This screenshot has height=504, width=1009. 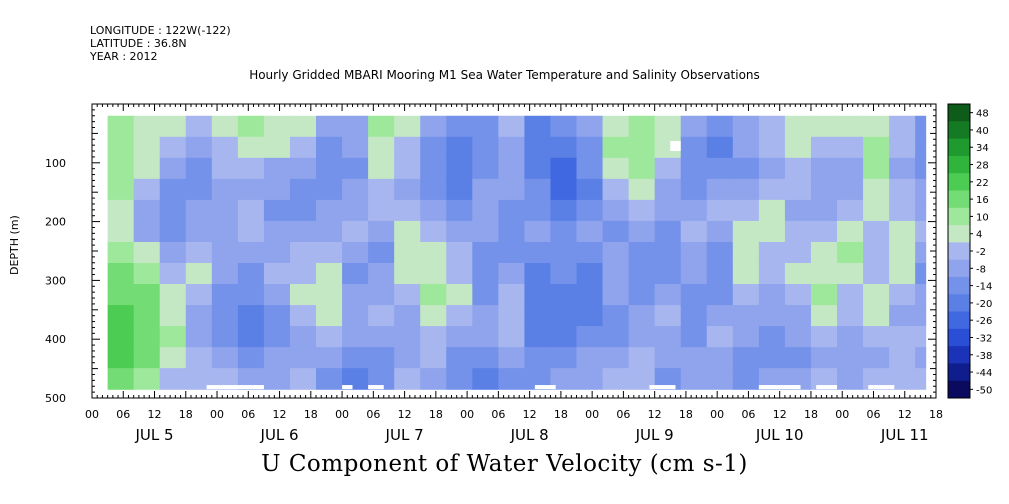 I want to click on colorbar-label: -38, so click(x=984, y=356).